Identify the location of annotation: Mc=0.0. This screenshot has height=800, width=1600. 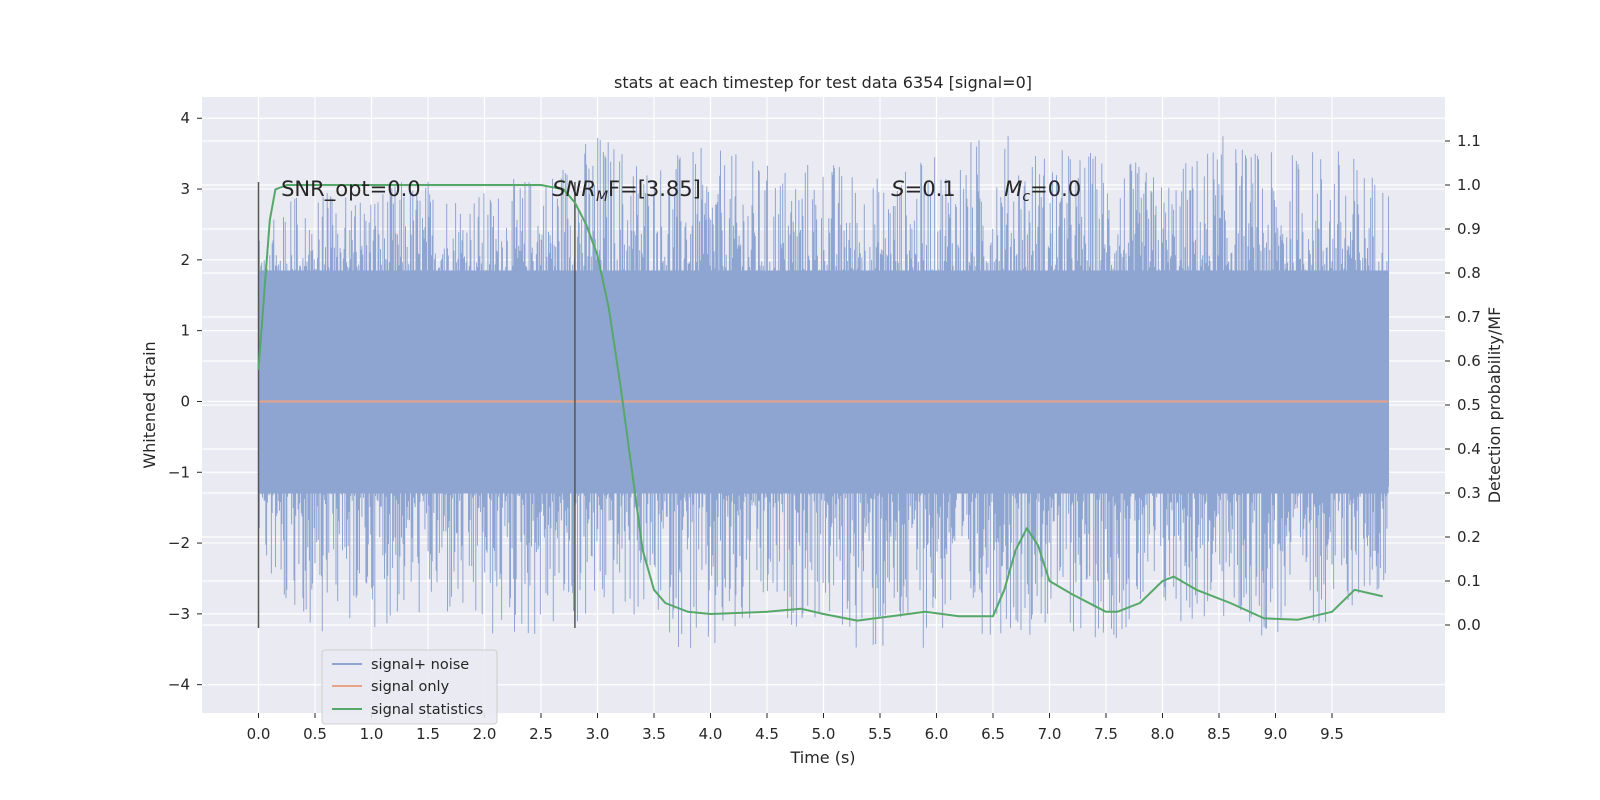
(1042, 191).